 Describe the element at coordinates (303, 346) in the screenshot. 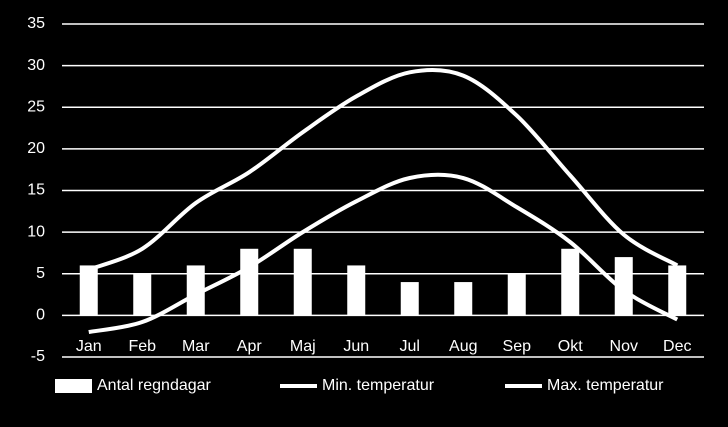

I see `x-tick-label: Maj` at that location.